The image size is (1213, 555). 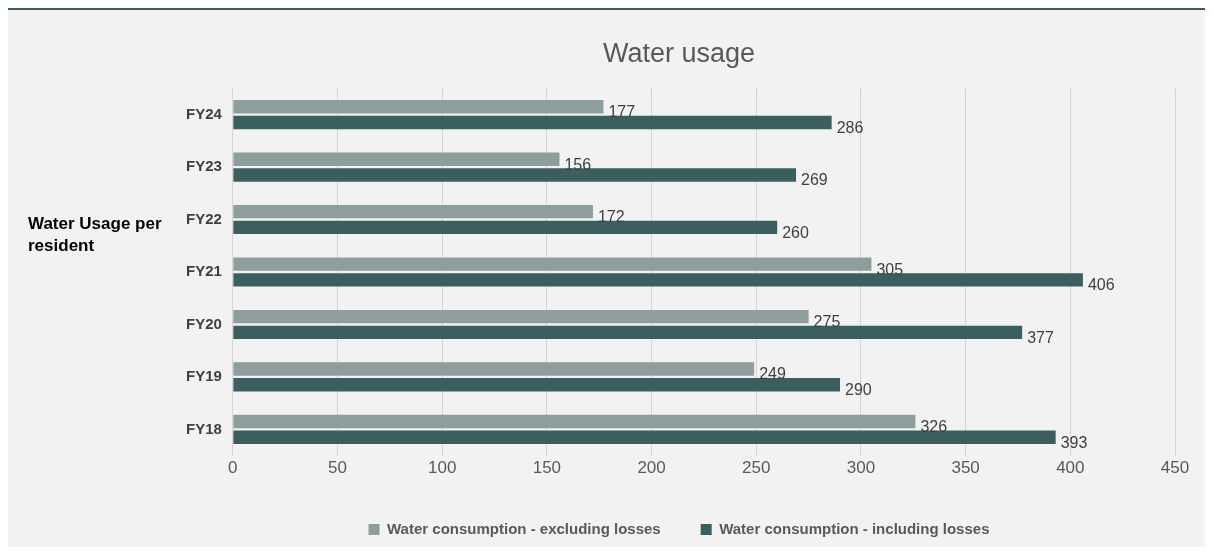 What do you see at coordinates (1074, 442) in the screenshot?
I see `data-label: 393` at bounding box center [1074, 442].